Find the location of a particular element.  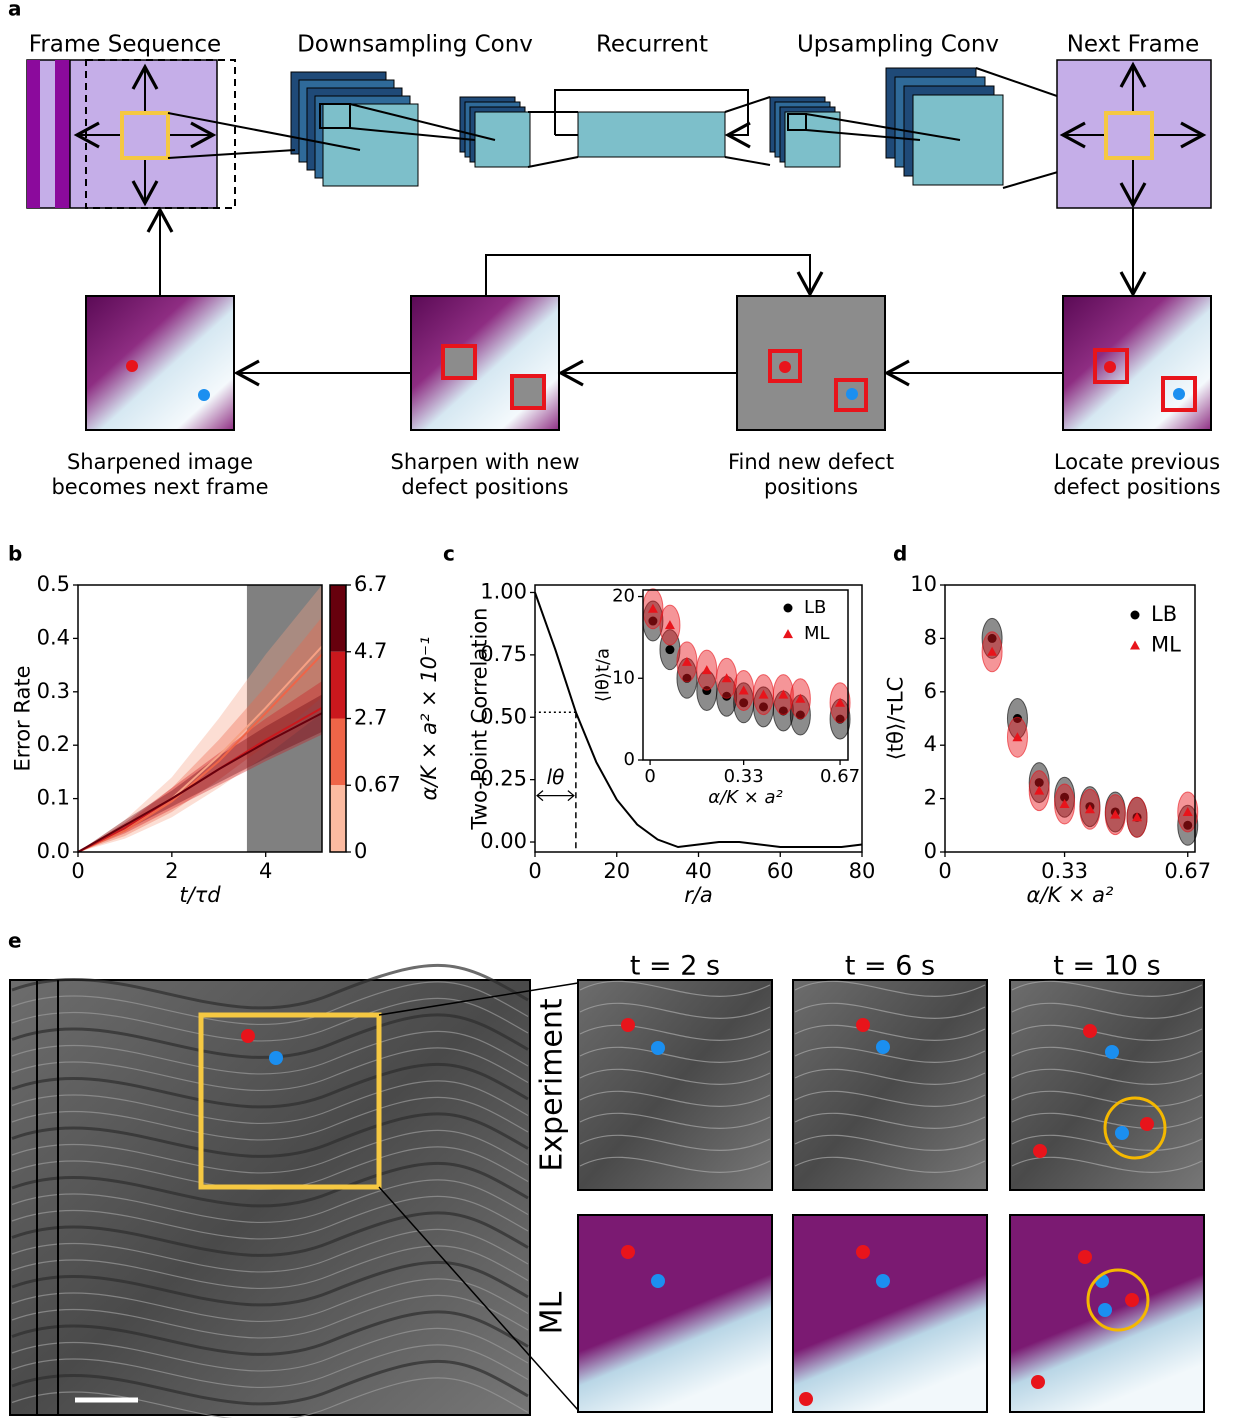

y-tick-label: 6 is located at coordinates (930, 691).